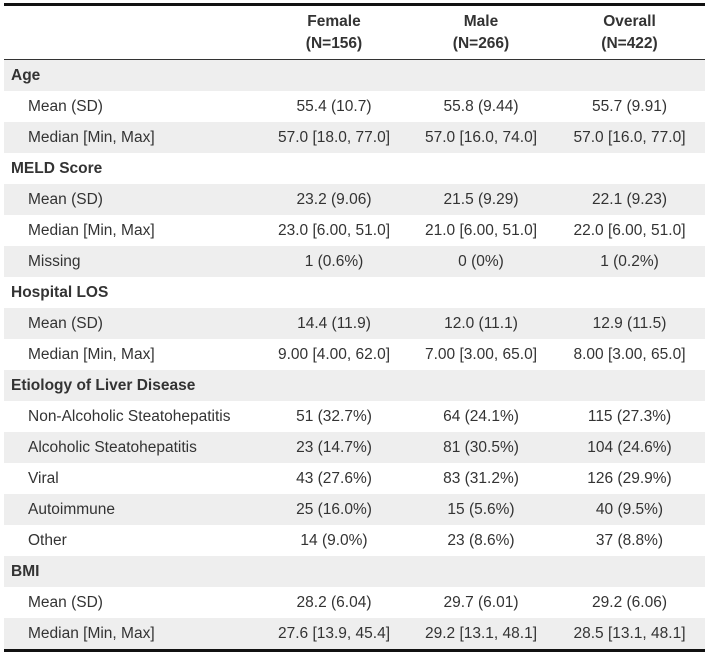 The height and width of the screenshot is (657, 709). What do you see at coordinates (481, 137) in the screenshot?
I see `male-value-cell: 57.0 [16.0, 74.0]` at bounding box center [481, 137].